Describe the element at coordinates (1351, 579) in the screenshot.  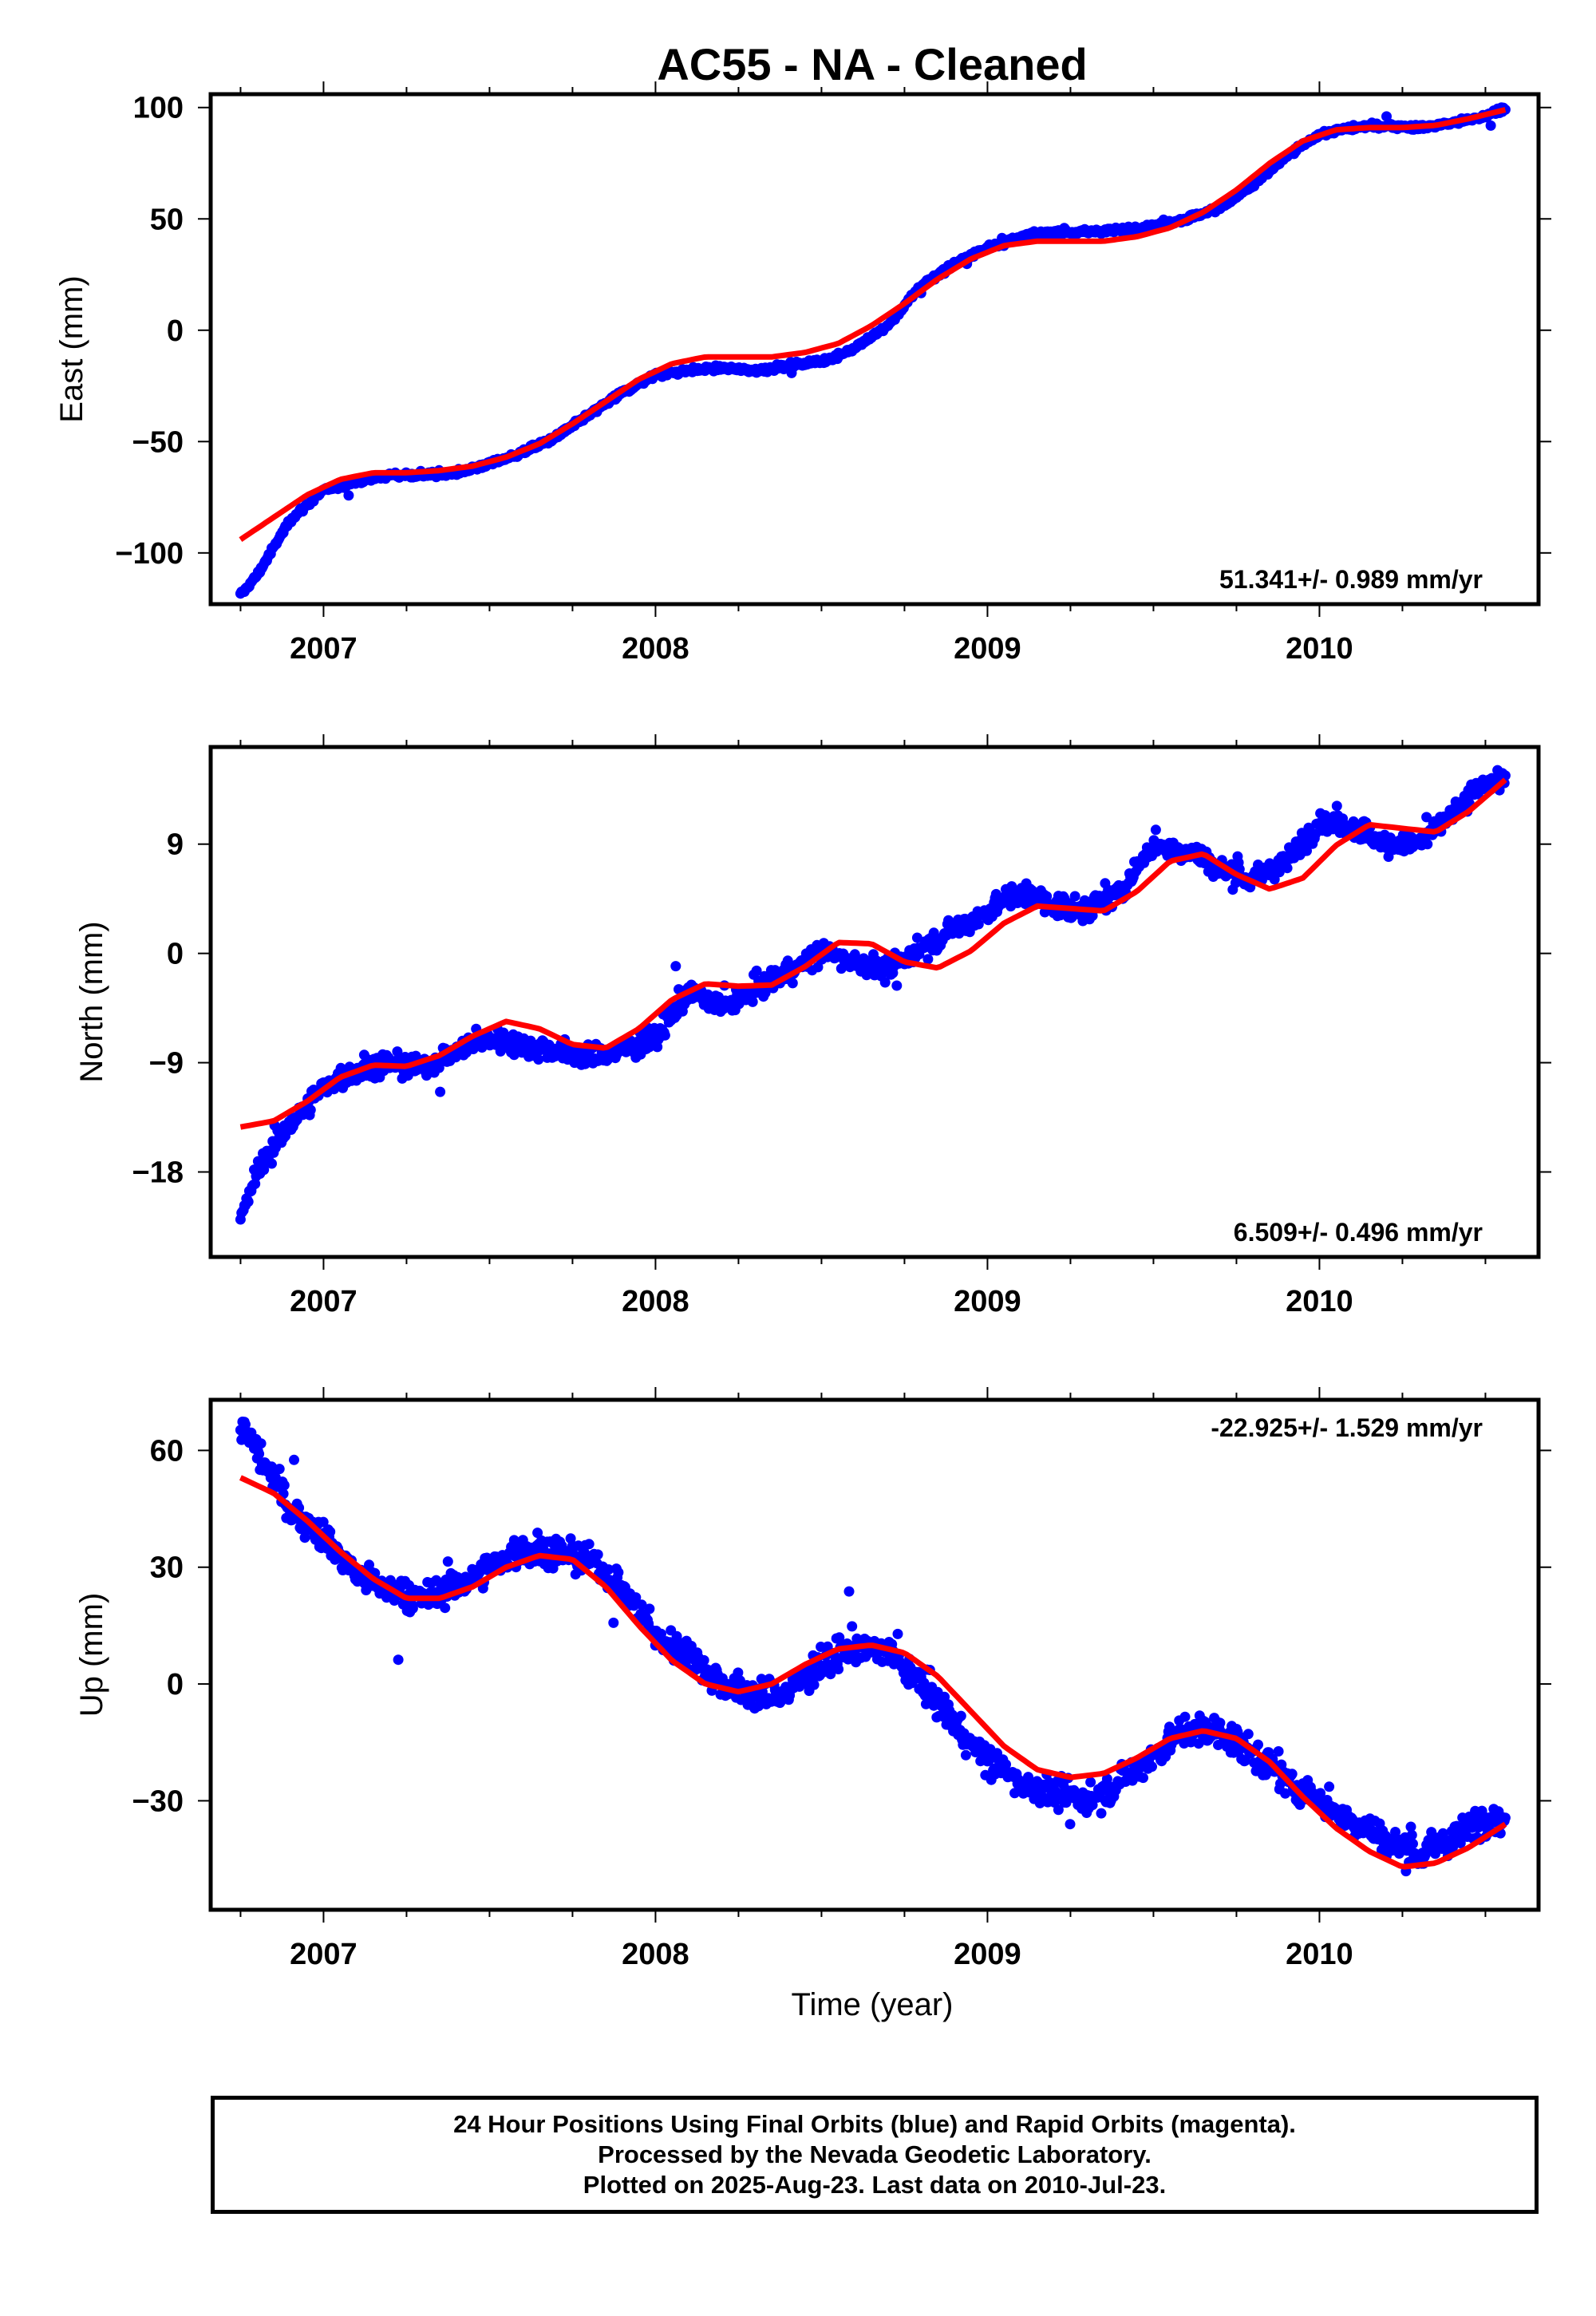
I see `rate-label: 51.341+/- 0.989 mm/yr` at that location.